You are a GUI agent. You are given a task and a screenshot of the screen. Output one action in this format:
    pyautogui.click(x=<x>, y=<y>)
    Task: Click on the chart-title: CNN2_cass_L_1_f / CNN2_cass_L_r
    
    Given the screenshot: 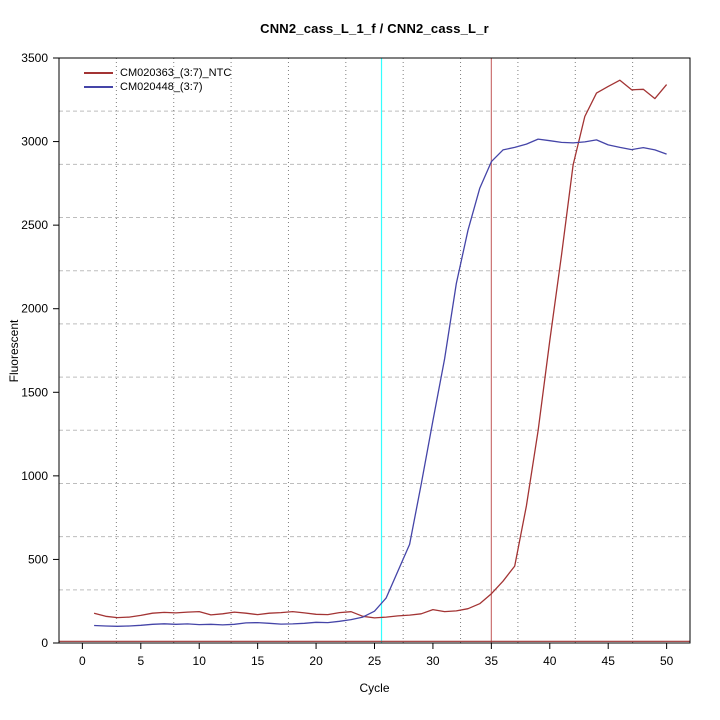 What is the action you would take?
    pyautogui.click(x=374, y=28)
    